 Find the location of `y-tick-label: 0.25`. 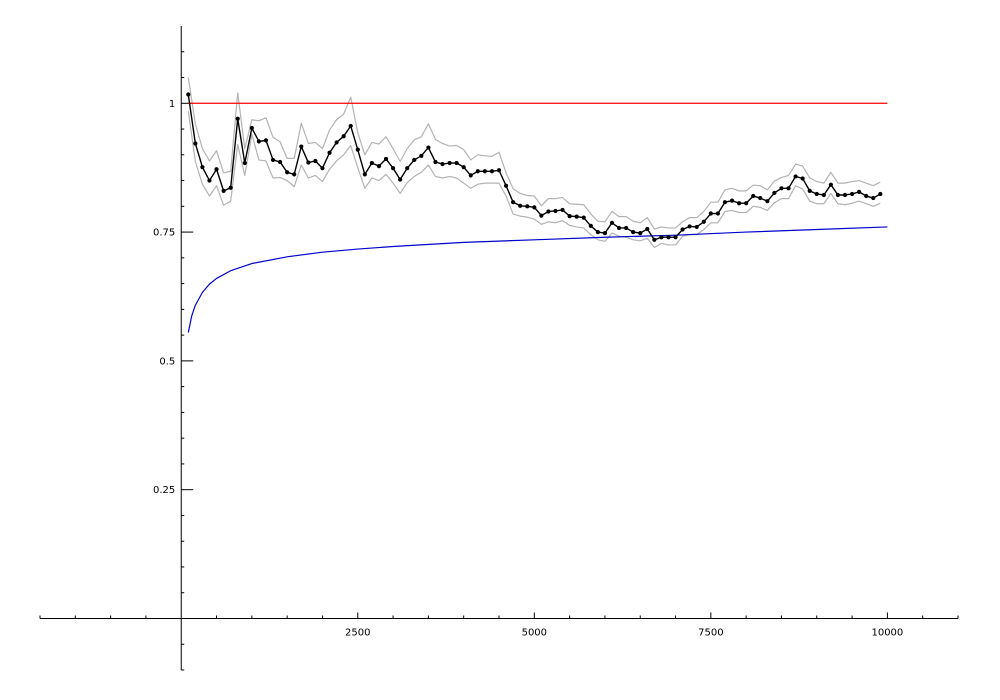

y-tick-label: 0.25 is located at coordinates (164, 490).